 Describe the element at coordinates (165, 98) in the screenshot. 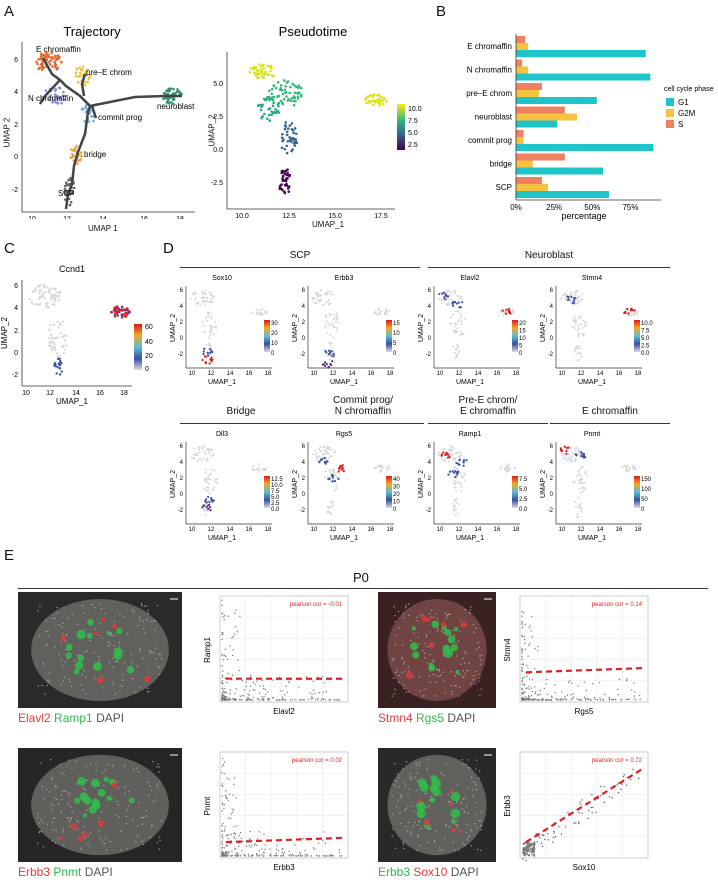

I see `cell-neuroblast` at that location.